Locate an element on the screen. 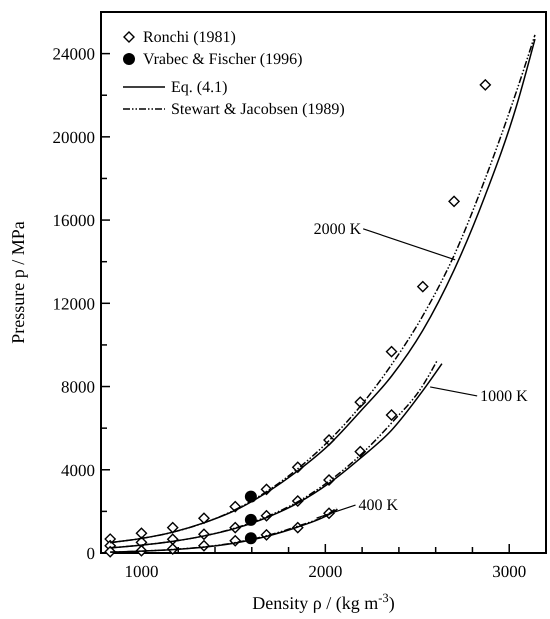 This screenshot has width=550, height=619. x-axis-title: Density ρ / (kg m$^{-3}$) is located at coordinates (323, 602).